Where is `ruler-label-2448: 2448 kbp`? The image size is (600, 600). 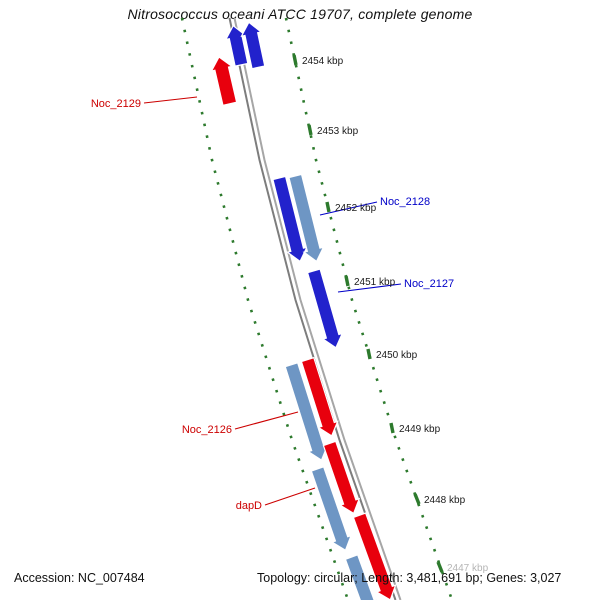
ruler-label-2448: 2448 kbp is located at coordinates (445, 500).